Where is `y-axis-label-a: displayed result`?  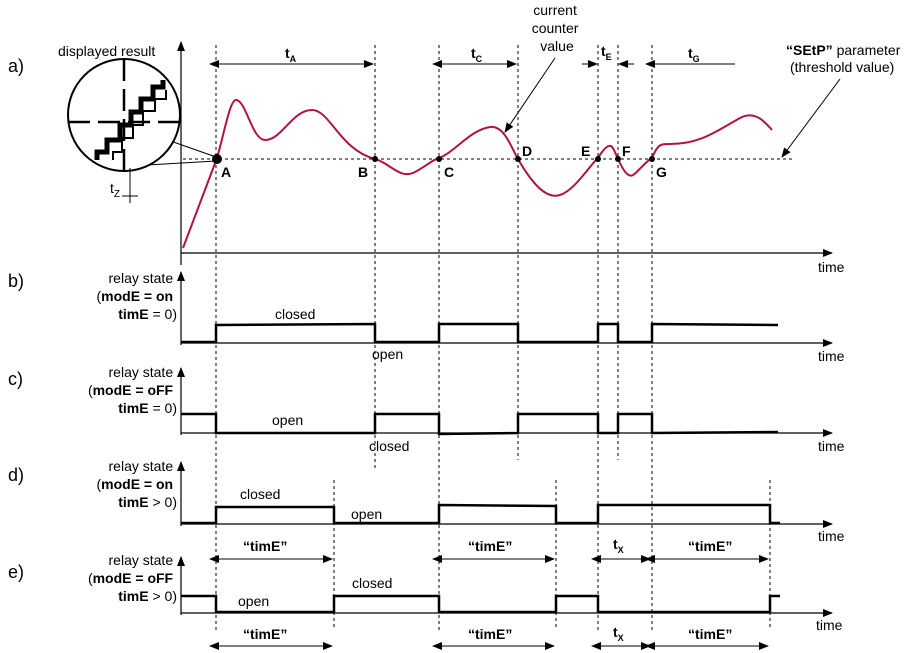 y-axis-label-a: displayed result is located at coordinates (106, 51).